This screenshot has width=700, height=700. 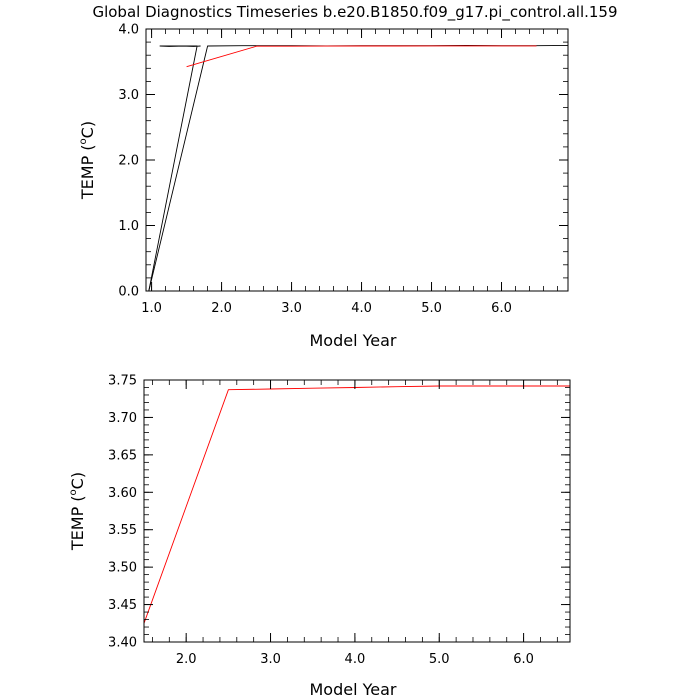 I want to click on top-panel-y-tick-label: 0.0, so click(x=128, y=292).